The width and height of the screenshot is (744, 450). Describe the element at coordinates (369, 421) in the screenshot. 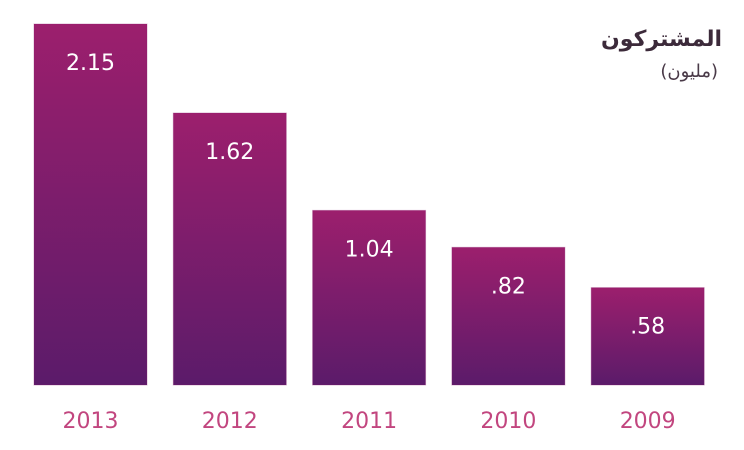

I see `x-tick-label: 2011` at that location.